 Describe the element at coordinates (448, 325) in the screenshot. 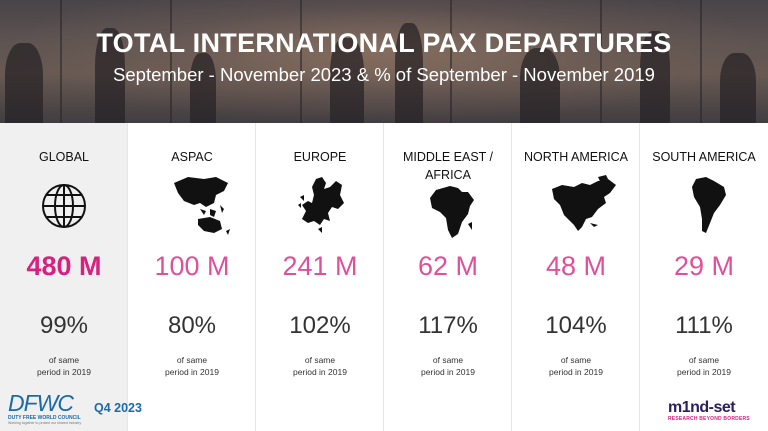

I see `percent-of-2019: 117%` at that location.